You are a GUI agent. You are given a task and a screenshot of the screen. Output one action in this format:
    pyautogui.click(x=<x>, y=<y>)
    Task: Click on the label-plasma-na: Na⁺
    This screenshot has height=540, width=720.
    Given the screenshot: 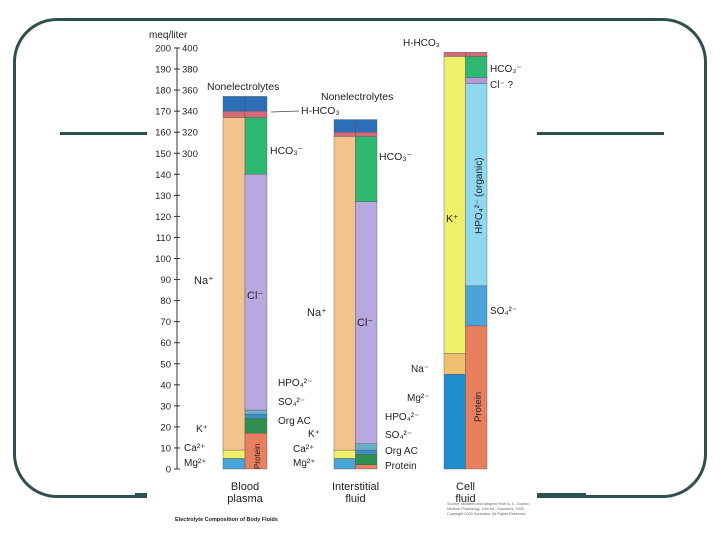 What is the action you would take?
    pyautogui.click(x=204, y=281)
    